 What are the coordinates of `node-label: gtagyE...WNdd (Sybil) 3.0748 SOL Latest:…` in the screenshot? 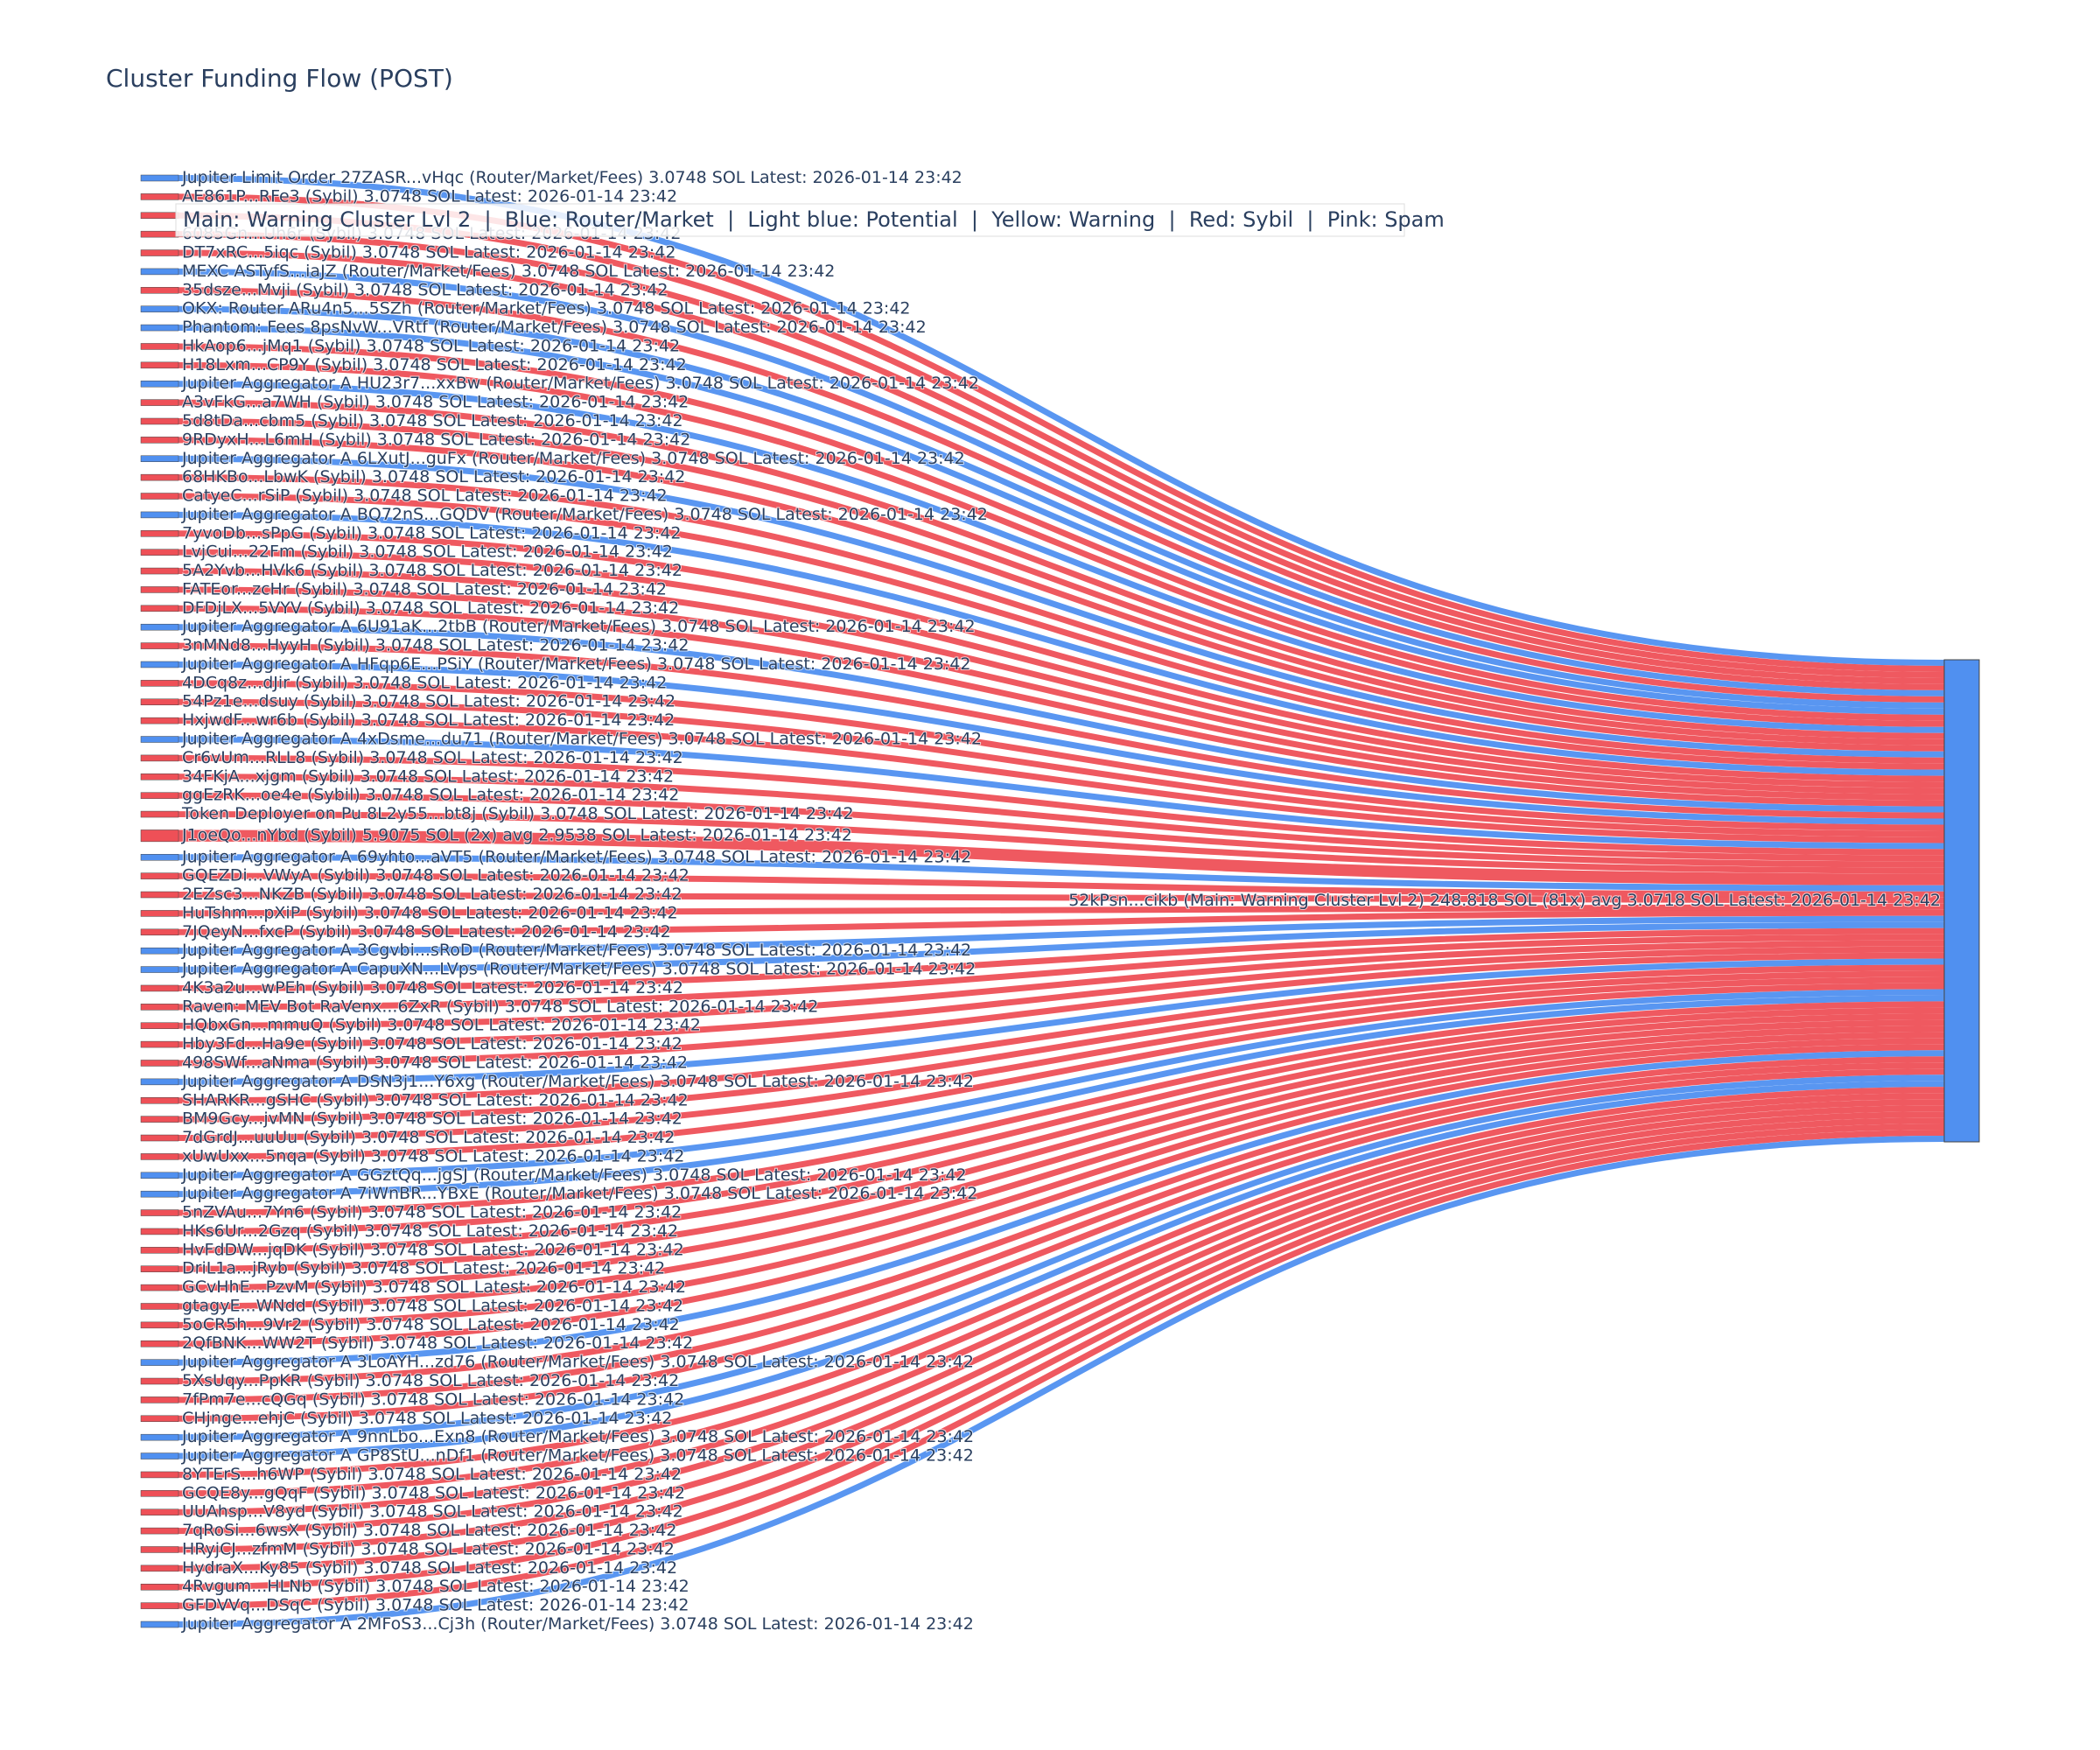 It's located at (432, 1305).